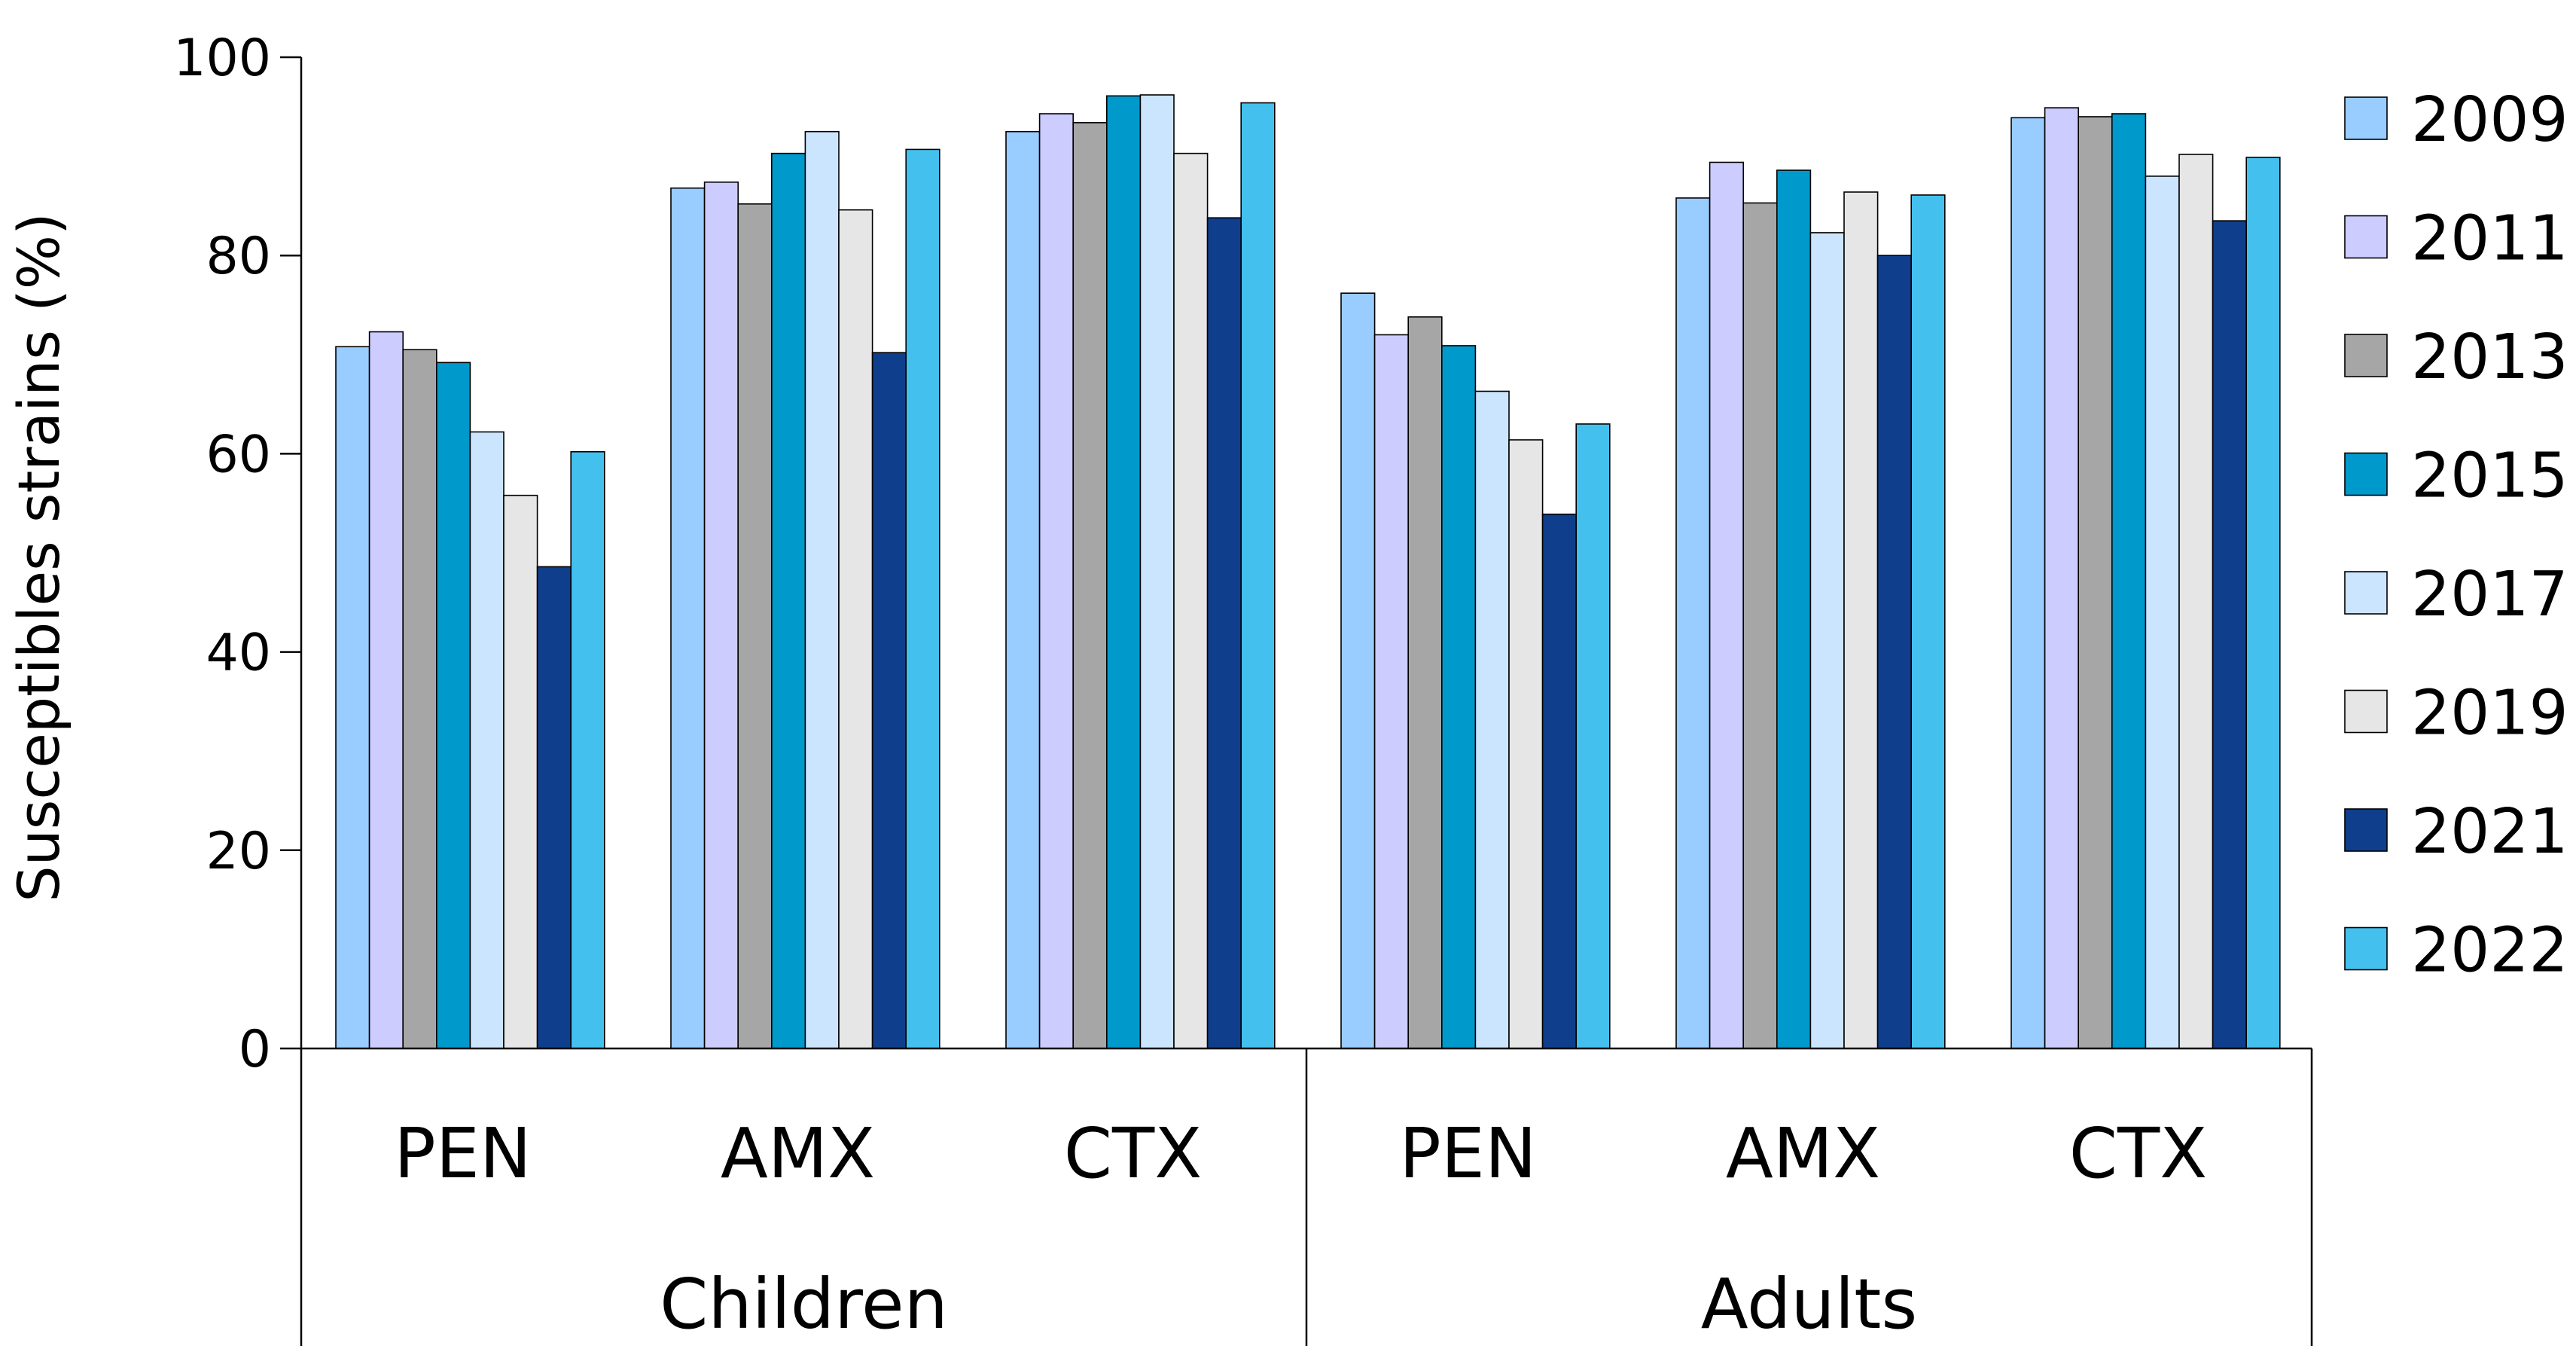  What do you see at coordinates (2489, 951) in the screenshot?
I see `legend-label-2022: 2022` at bounding box center [2489, 951].